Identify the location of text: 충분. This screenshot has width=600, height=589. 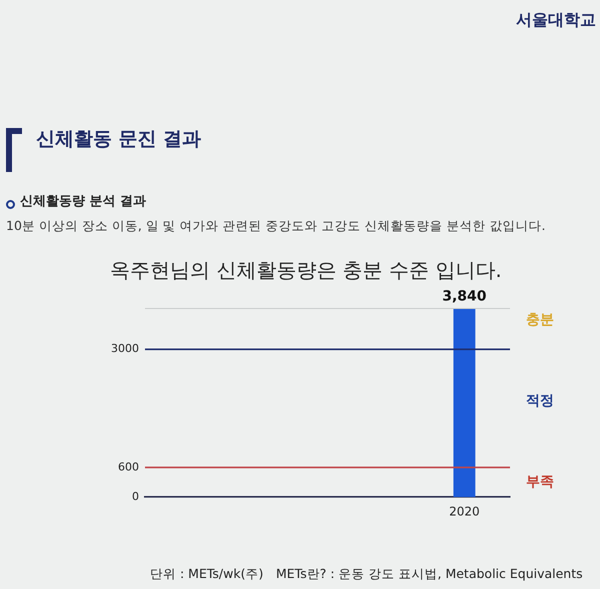
(540, 320).